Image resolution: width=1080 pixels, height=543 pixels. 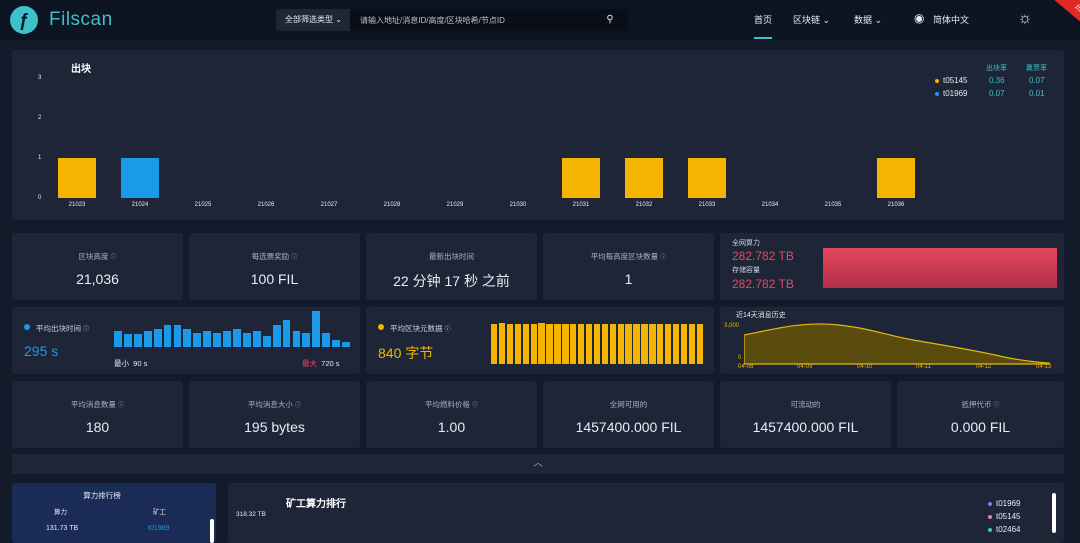 I want to click on collapse-toggle: ︿, so click(x=538, y=464).